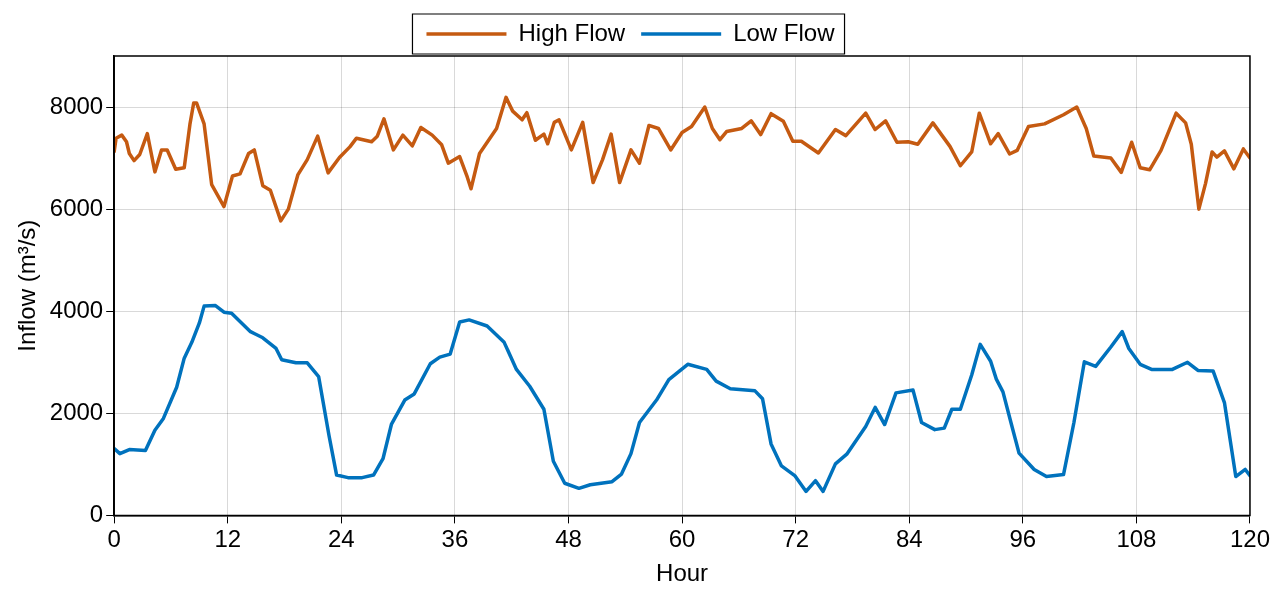 This screenshot has width=1273, height=595. I want to click on y-tick-label: 0, so click(96, 514).